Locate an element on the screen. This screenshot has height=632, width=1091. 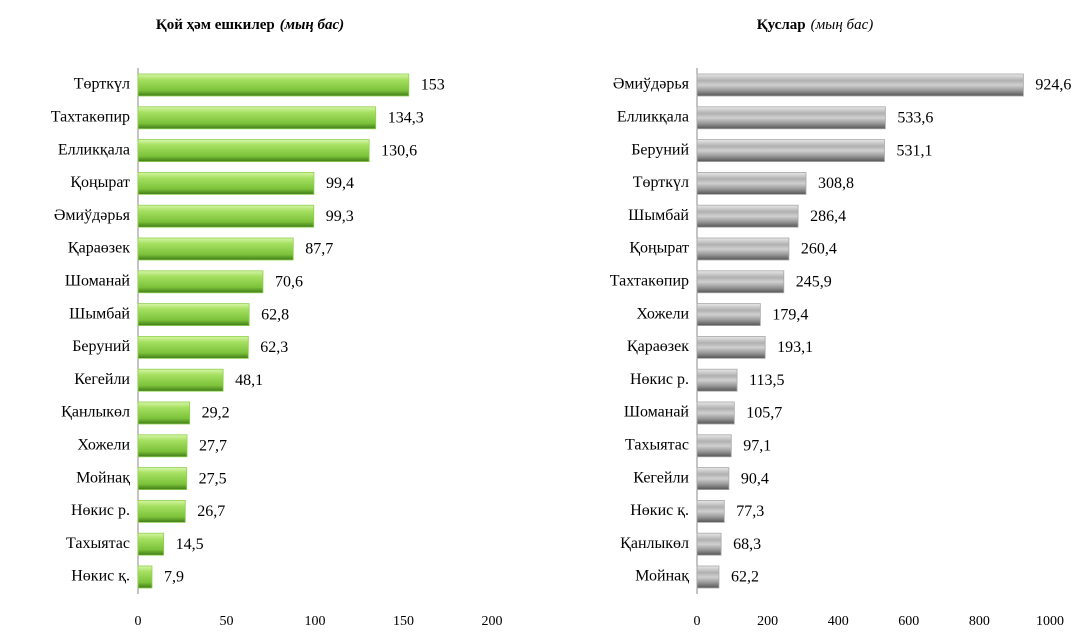
value-label: 286,4 is located at coordinates (828, 216).